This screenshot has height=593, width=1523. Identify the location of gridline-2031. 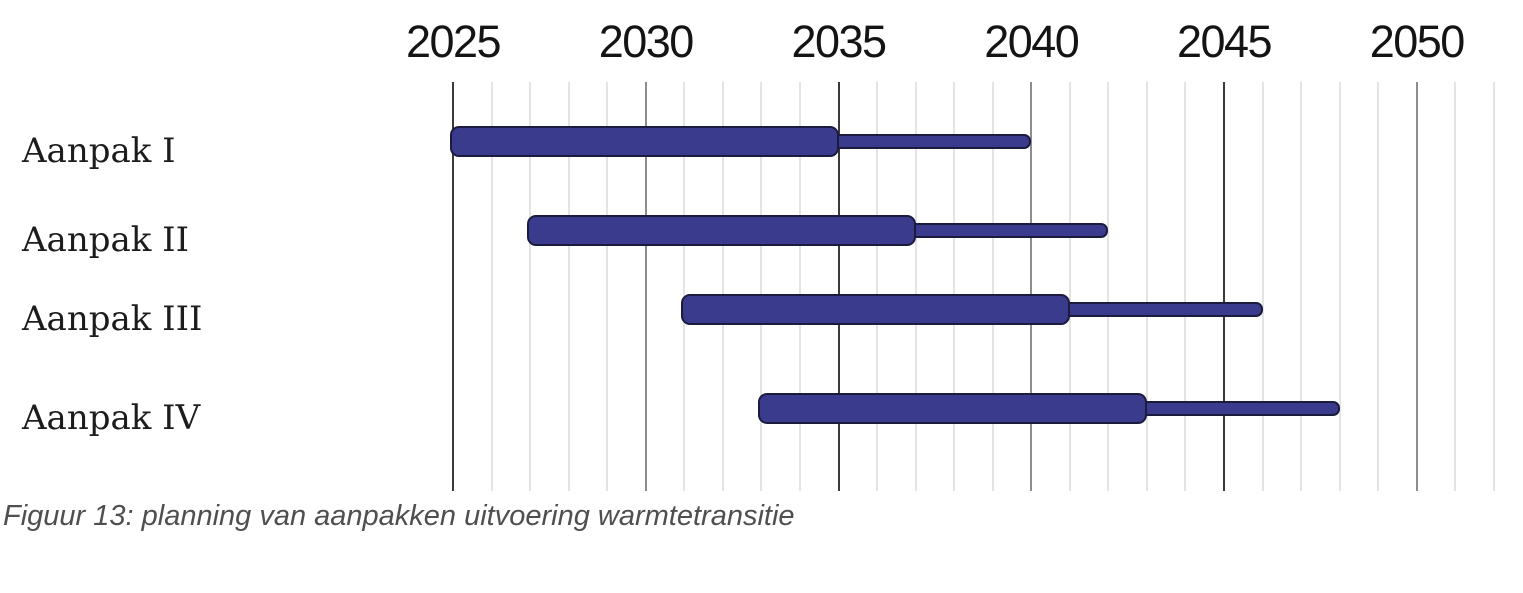
(684, 286).